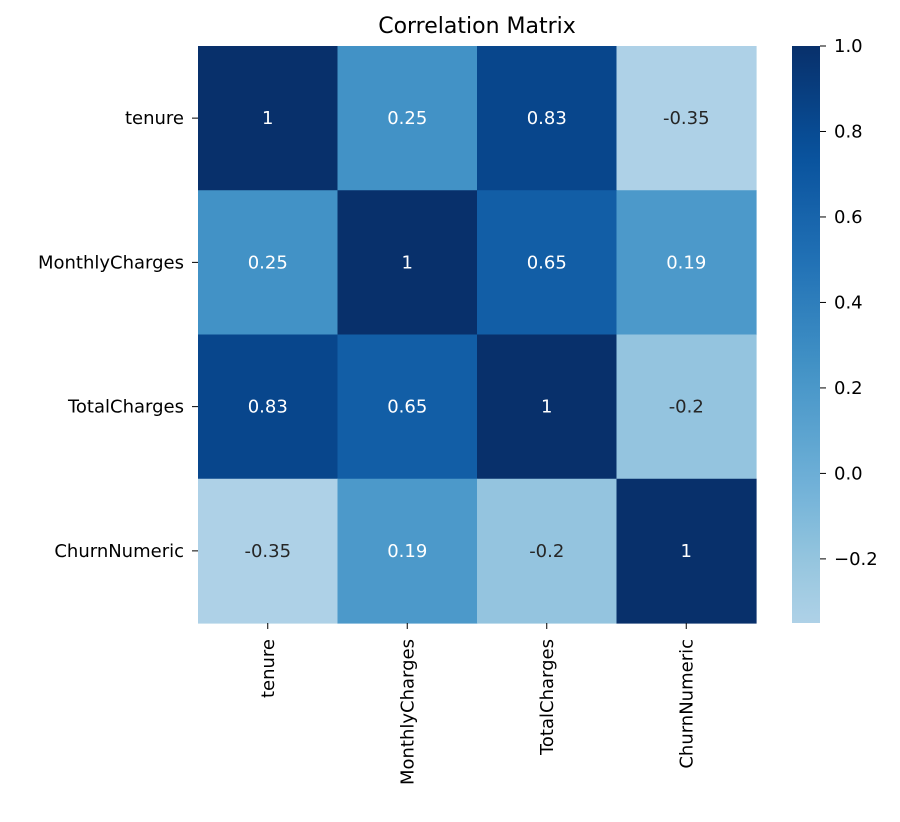  I want to click on y-tick-label: MonthlyCharges, so click(111, 262).